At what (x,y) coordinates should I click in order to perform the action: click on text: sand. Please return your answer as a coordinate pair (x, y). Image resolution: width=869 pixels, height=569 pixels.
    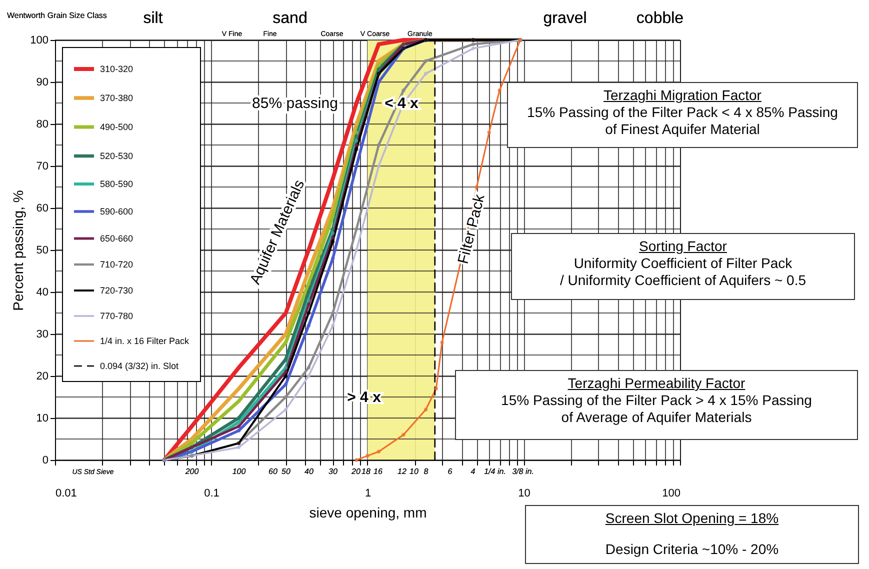
    Looking at the image, I should click on (290, 18).